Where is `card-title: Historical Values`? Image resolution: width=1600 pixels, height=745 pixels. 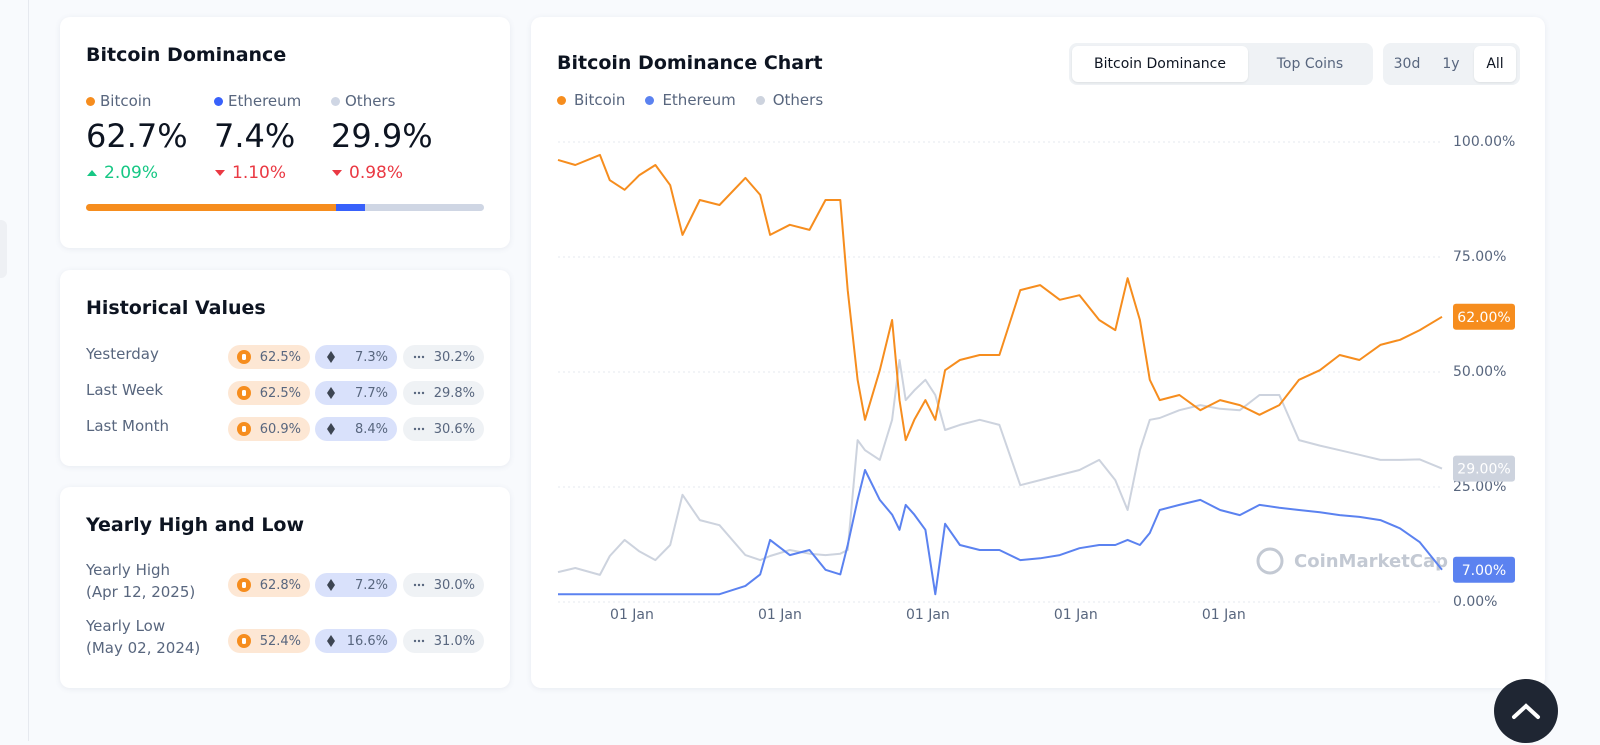
card-title: Historical Values is located at coordinates (176, 308).